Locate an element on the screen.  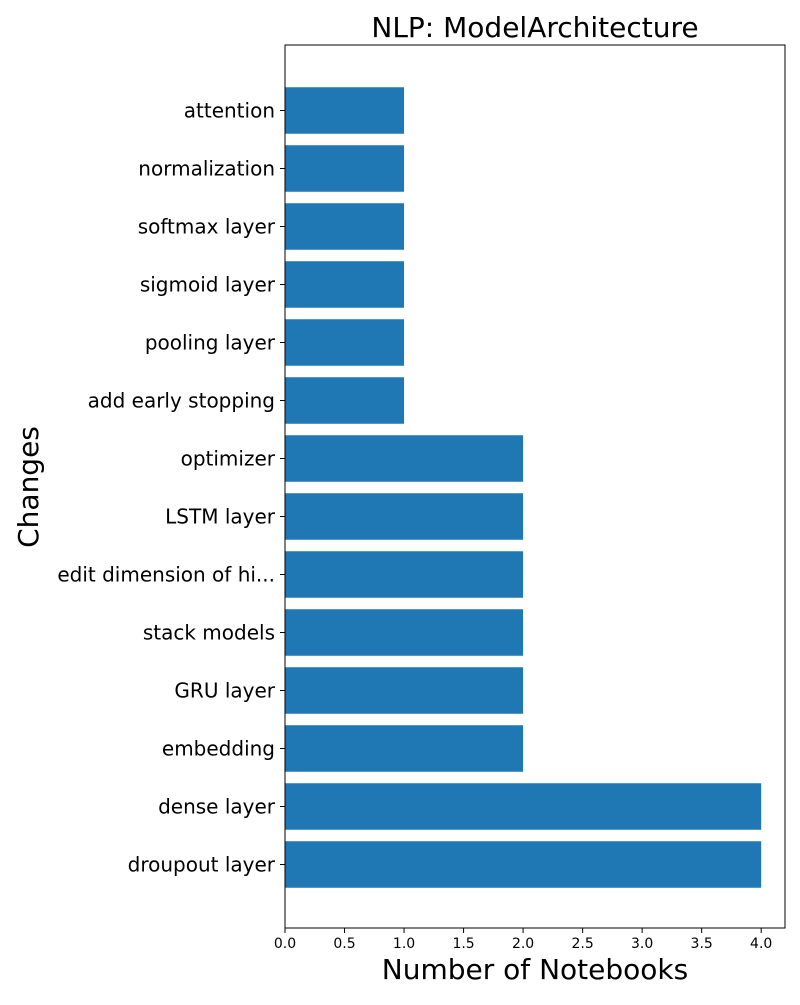
category-label: sigmoid layer is located at coordinates (208, 285).